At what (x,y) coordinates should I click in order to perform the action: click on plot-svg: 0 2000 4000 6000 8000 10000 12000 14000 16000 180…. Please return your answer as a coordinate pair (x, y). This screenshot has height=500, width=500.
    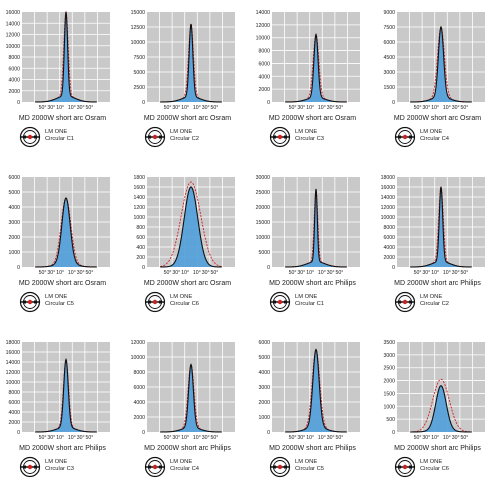
    Looking at the image, I should click on (433, 225).